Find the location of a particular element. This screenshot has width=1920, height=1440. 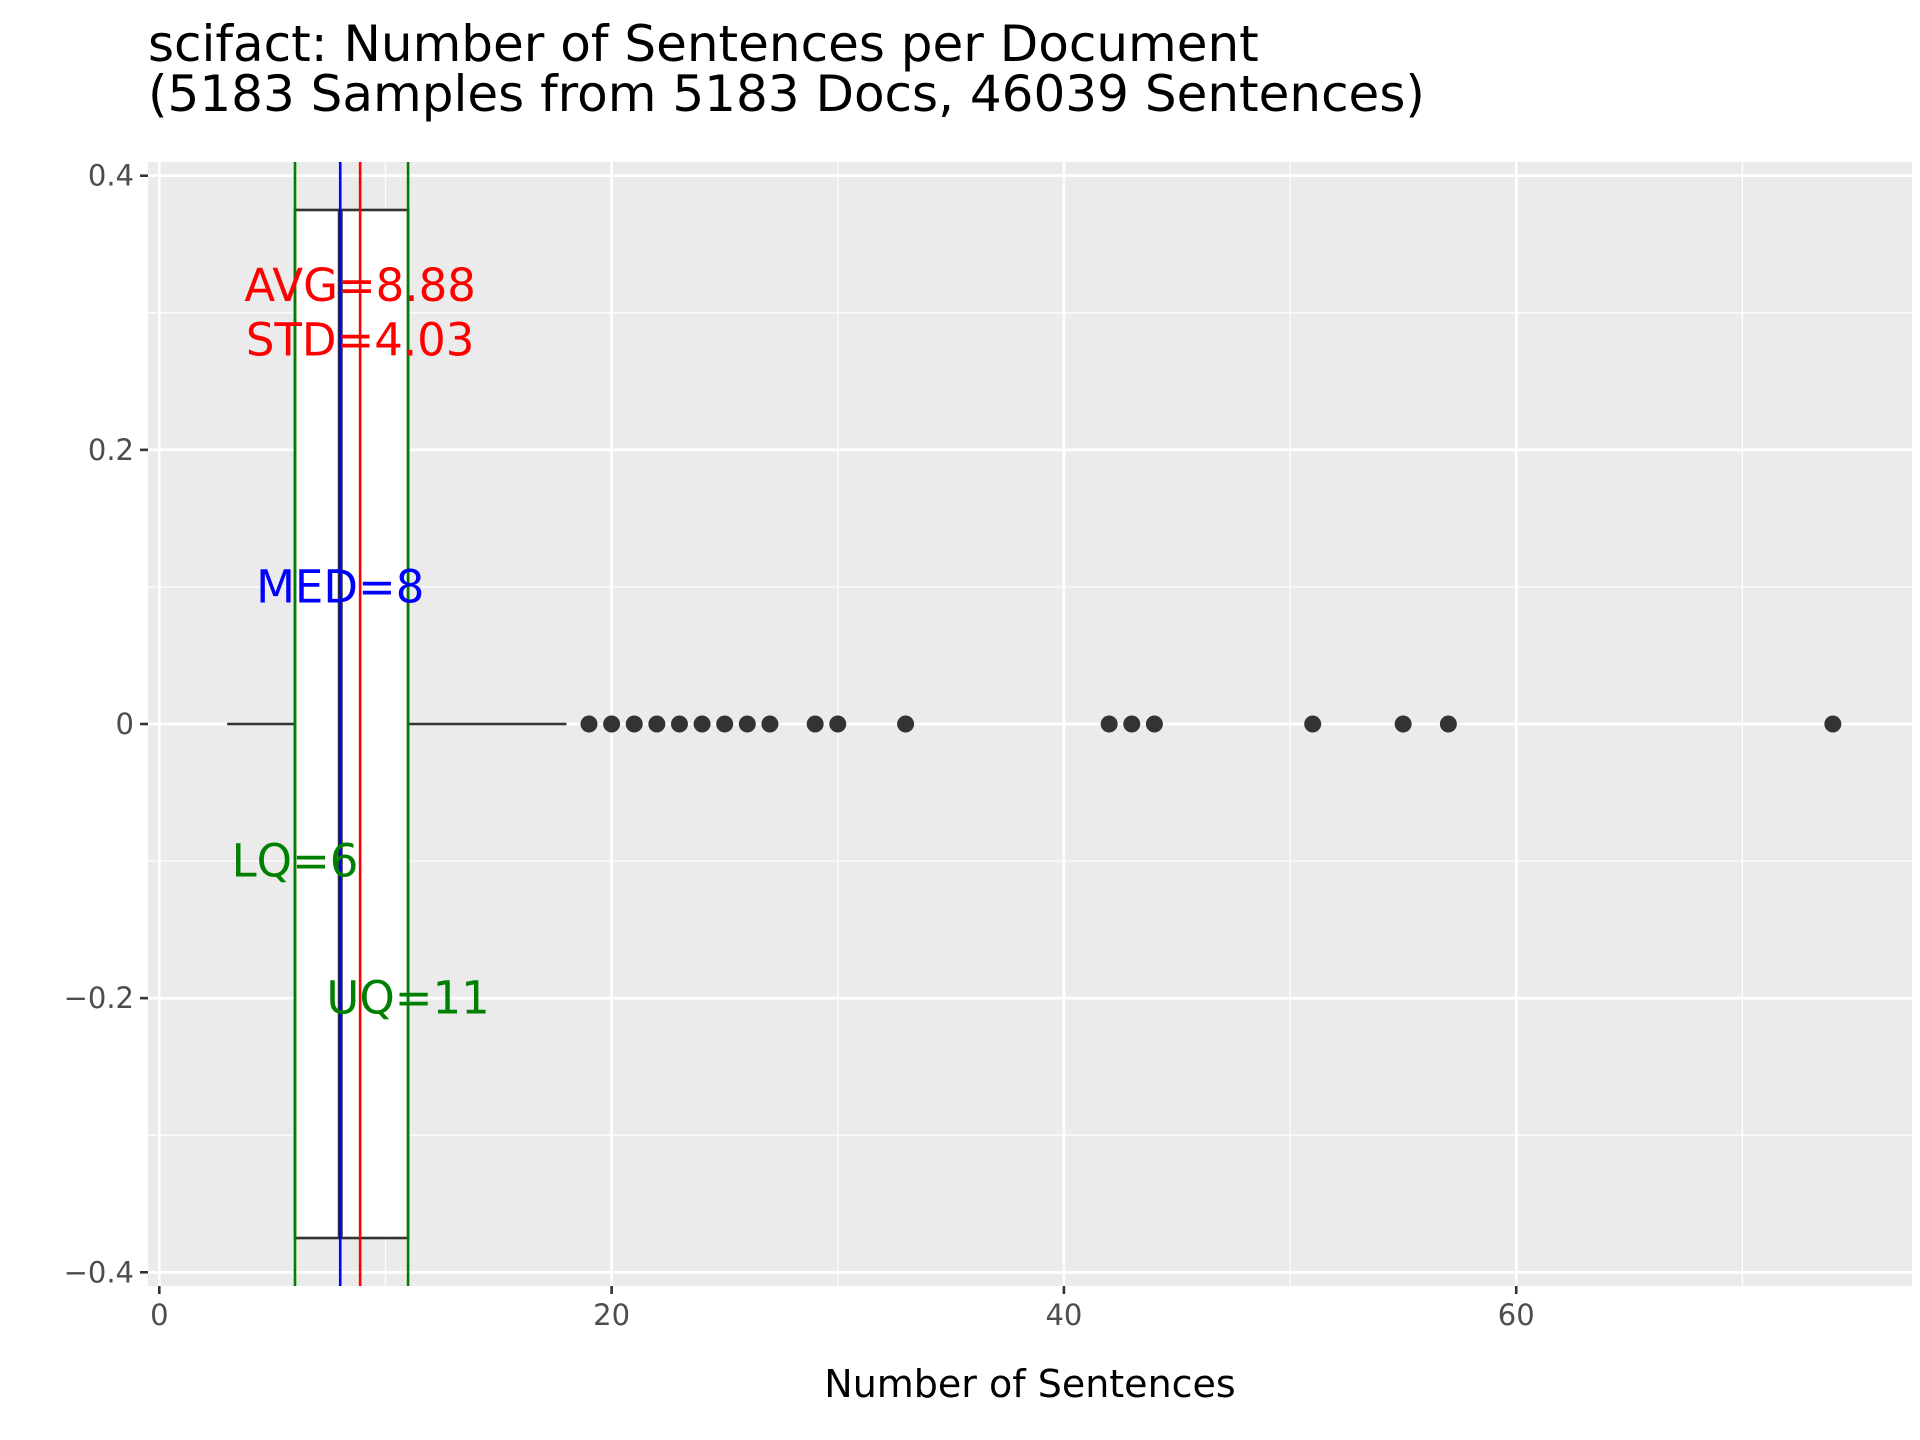

x-tick-label: 20 is located at coordinates (611, 1315).